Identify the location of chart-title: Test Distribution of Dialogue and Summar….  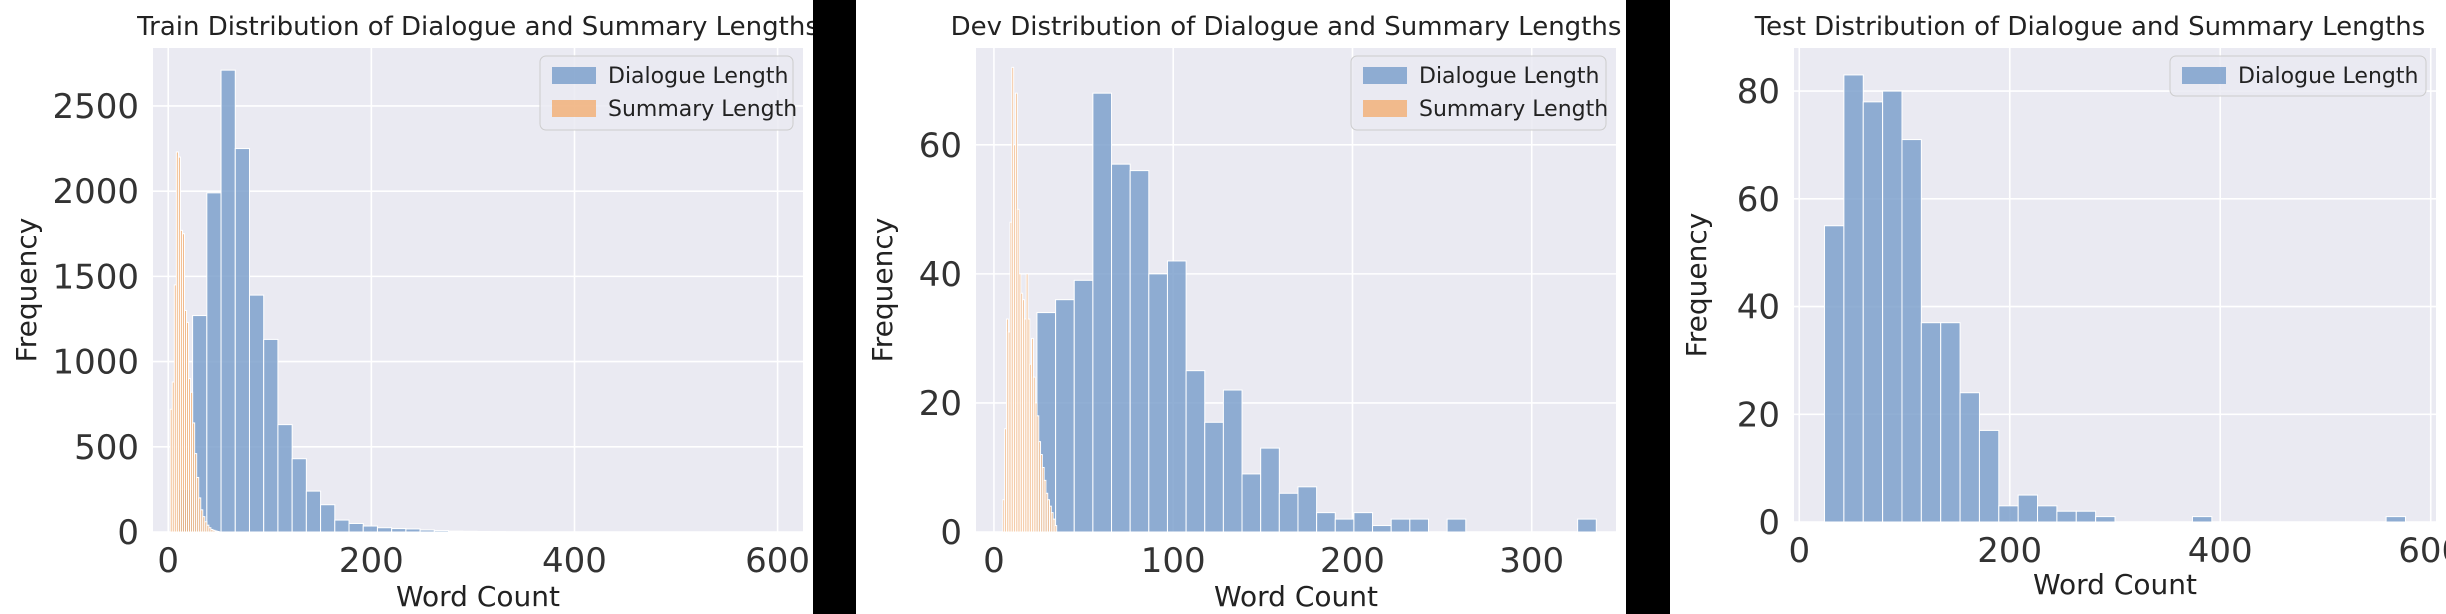
(2090, 27).